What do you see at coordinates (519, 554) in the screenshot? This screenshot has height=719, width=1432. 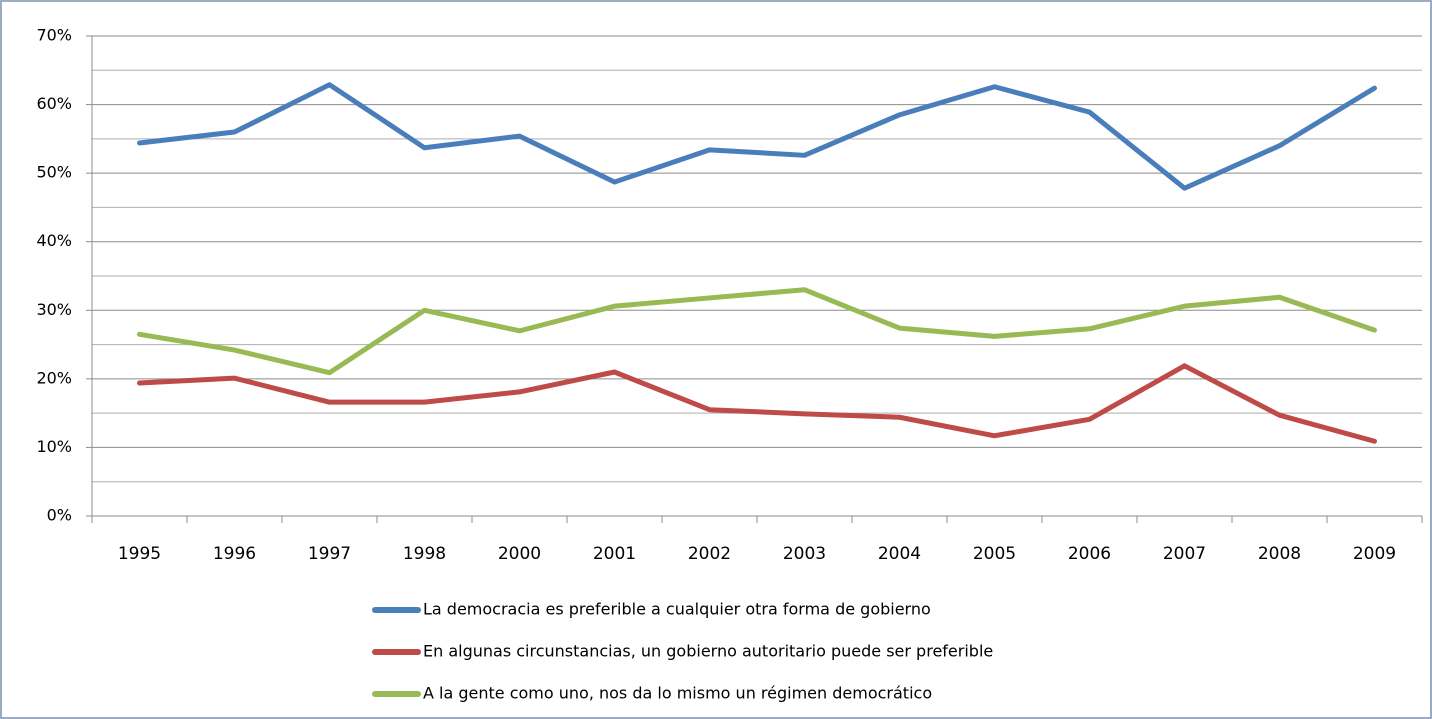 I see `x-tick-label: 2000` at bounding box center [519, 554].